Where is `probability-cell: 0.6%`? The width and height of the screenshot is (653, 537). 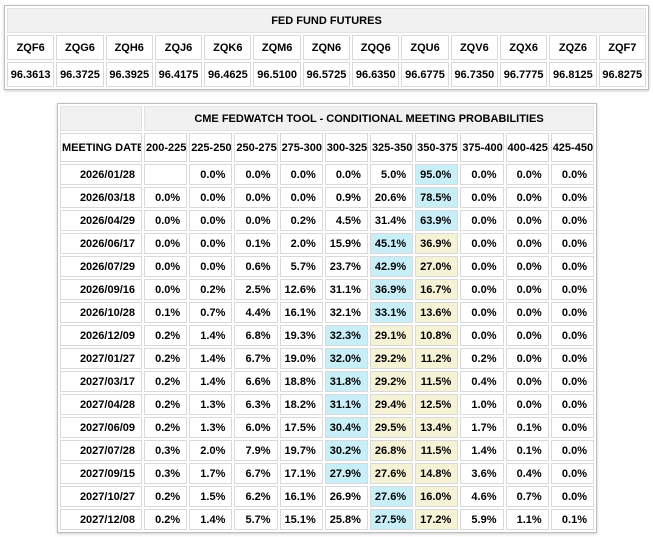
probability-cell: 0.6% is located at coordinates (256, 266).